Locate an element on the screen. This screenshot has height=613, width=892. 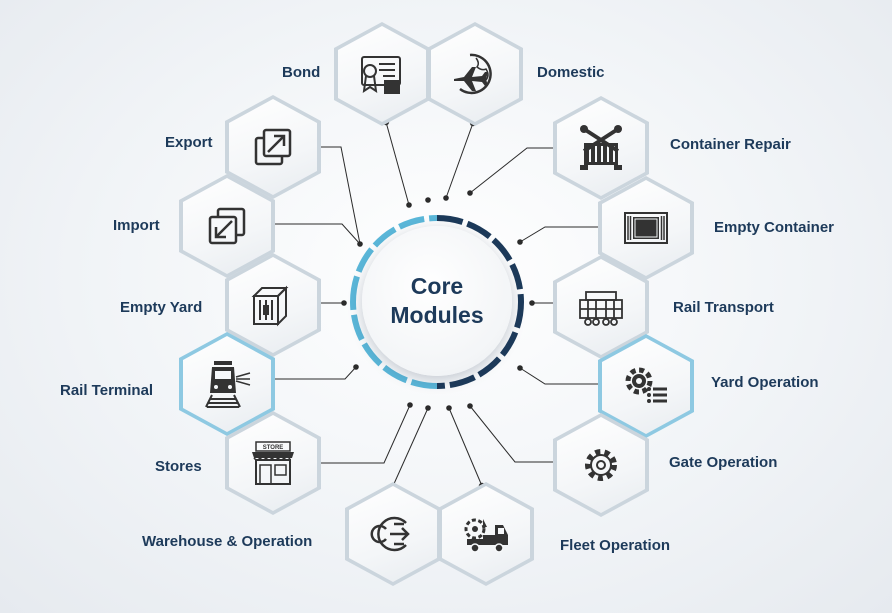
hex-stores: STORE is located at coordinates (273, 463).